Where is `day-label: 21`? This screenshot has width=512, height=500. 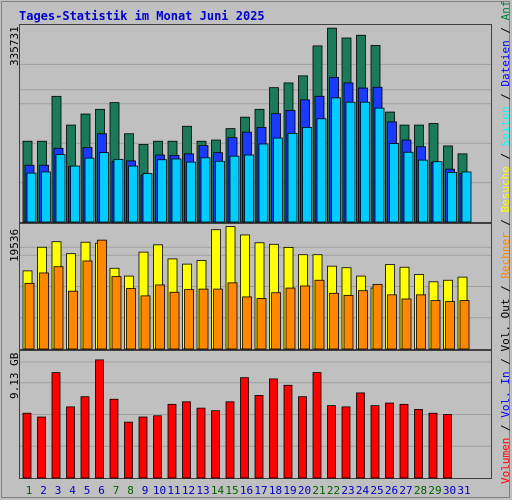
day-label: 21 is located at coordinates (318, 490).